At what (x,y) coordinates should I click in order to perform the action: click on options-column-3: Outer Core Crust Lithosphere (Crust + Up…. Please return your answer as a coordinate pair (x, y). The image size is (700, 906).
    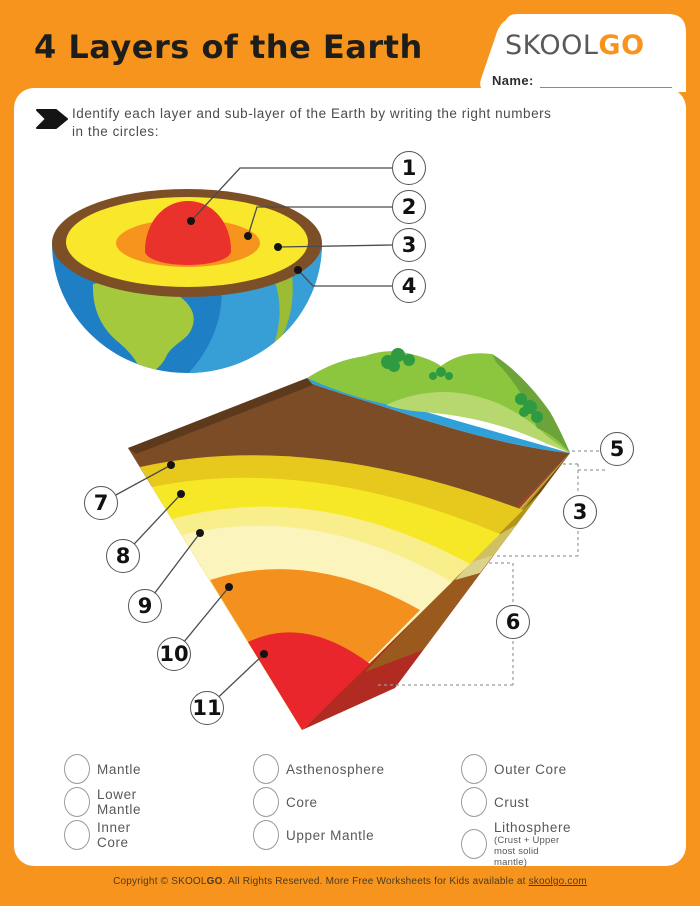
    Looking at the image, I should click on (516, 811).